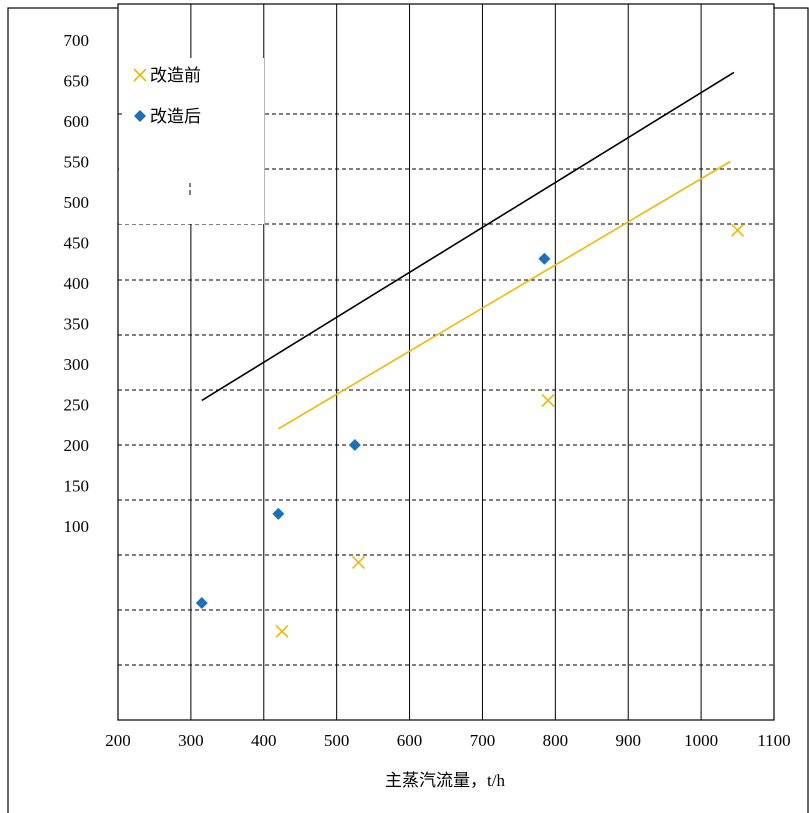 The image size is (809, 813). I want to click on y-tick-label: 250, so click(77, 405).